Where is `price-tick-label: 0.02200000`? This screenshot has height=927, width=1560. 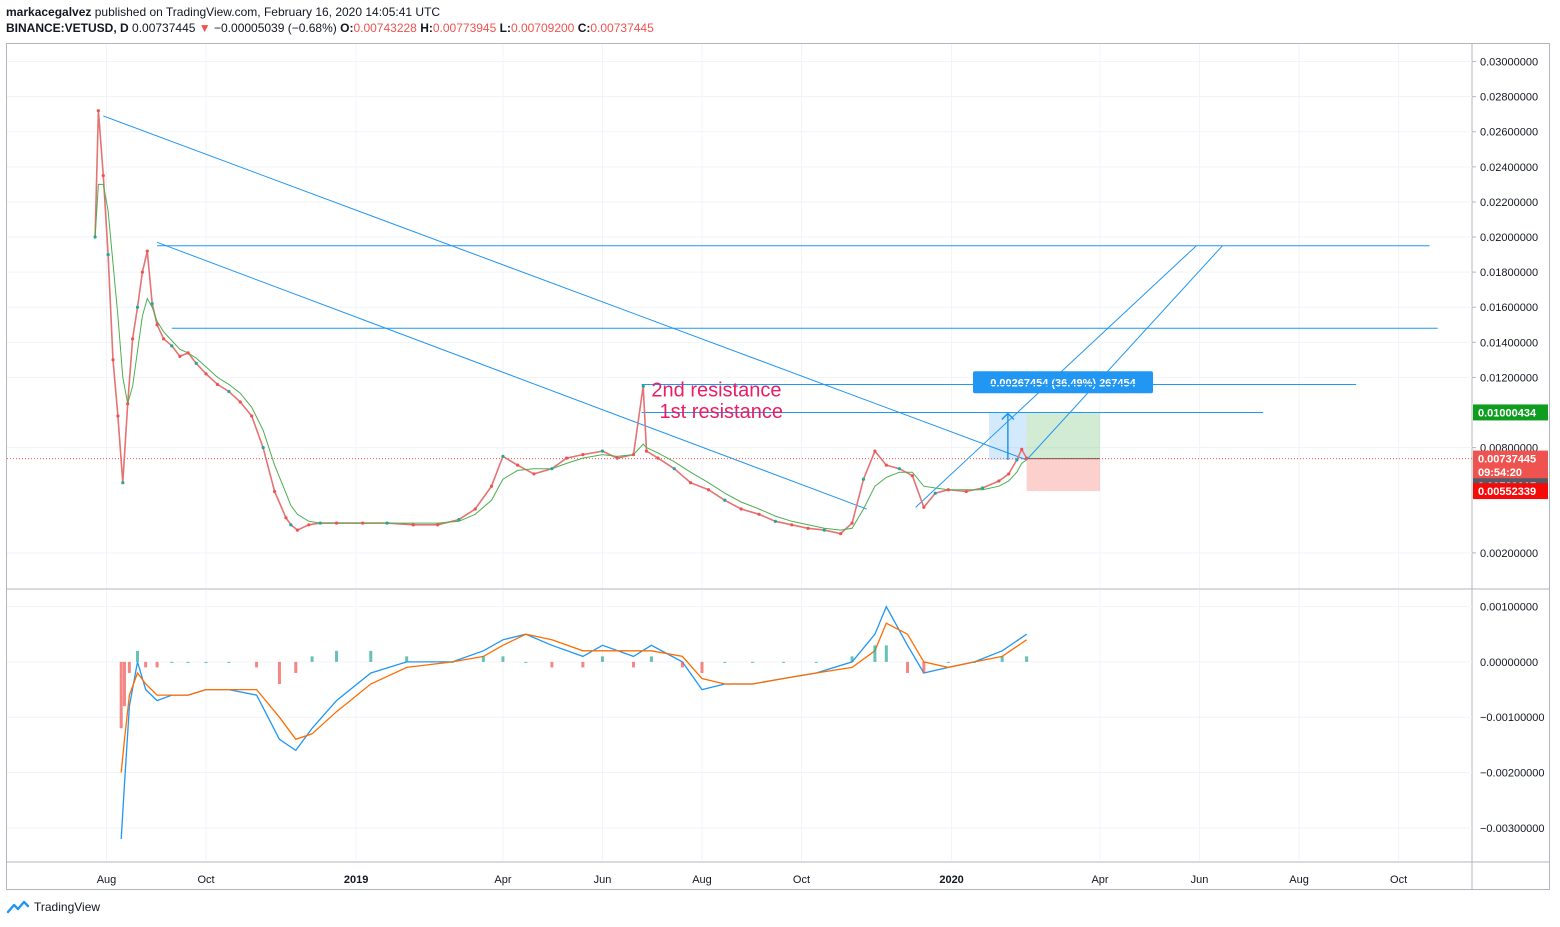
price-tick-label: 0.02200000 is located at coordinates (1509, 203).